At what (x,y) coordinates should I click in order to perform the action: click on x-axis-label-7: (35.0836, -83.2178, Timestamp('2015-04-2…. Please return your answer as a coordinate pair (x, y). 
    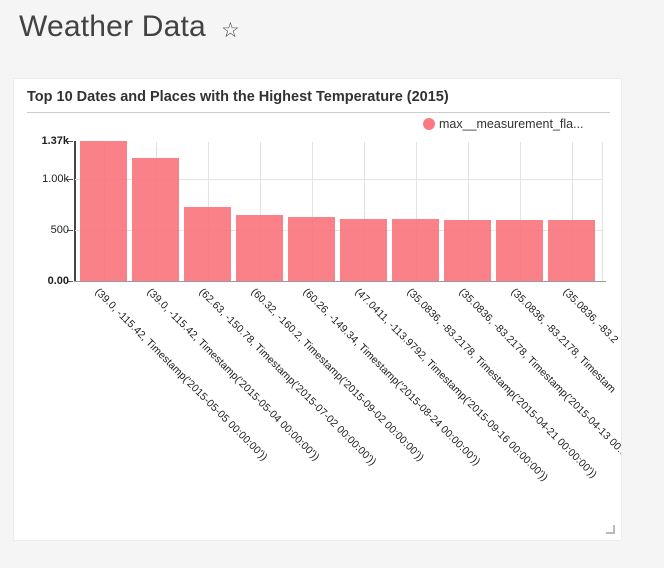
    Looking at the image, I should click on (501, 383).